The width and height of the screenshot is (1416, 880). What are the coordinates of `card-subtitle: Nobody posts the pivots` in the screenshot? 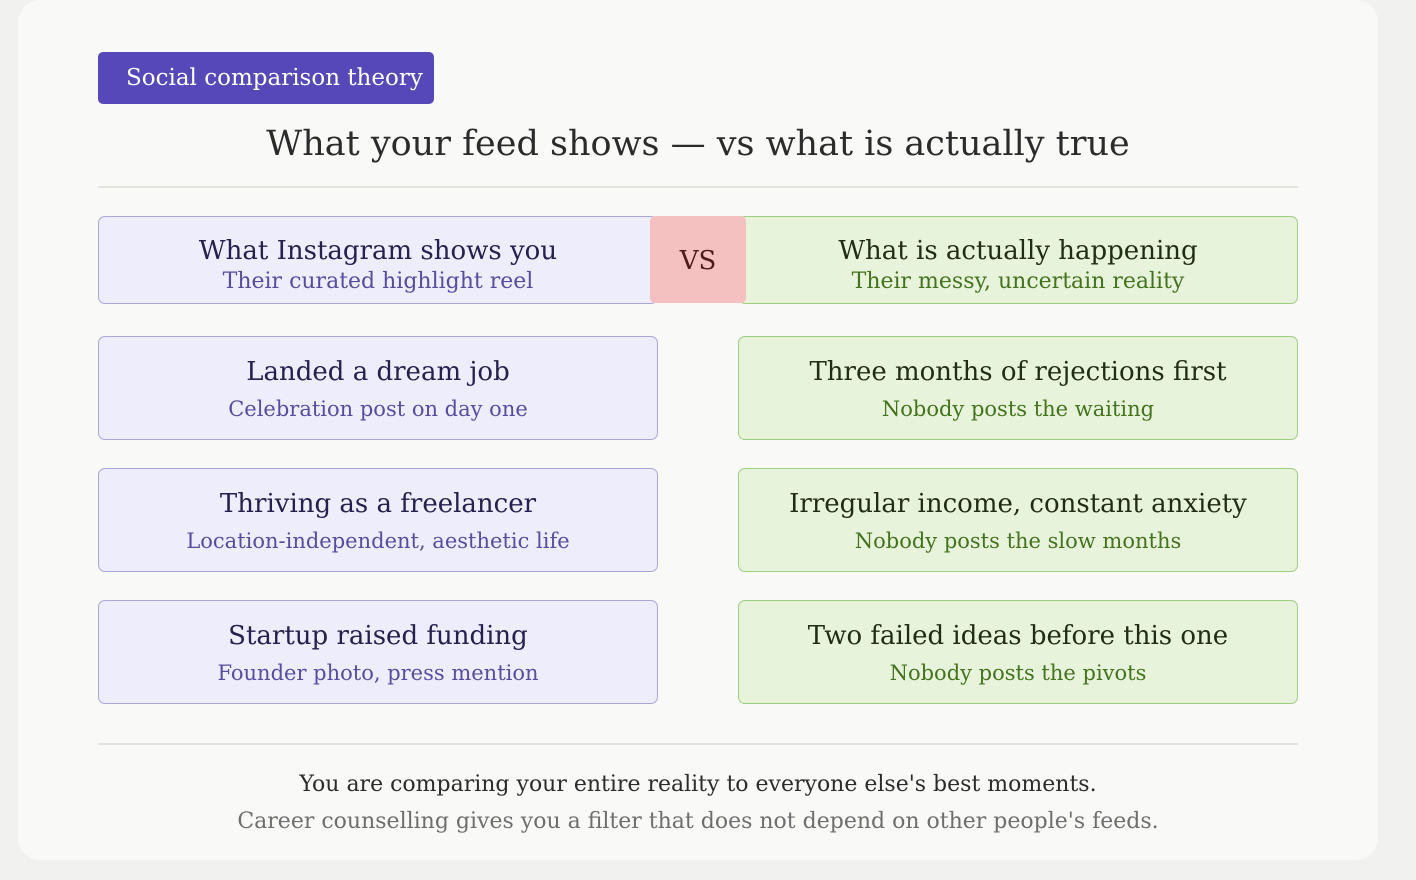 It's located at (1018, 673).